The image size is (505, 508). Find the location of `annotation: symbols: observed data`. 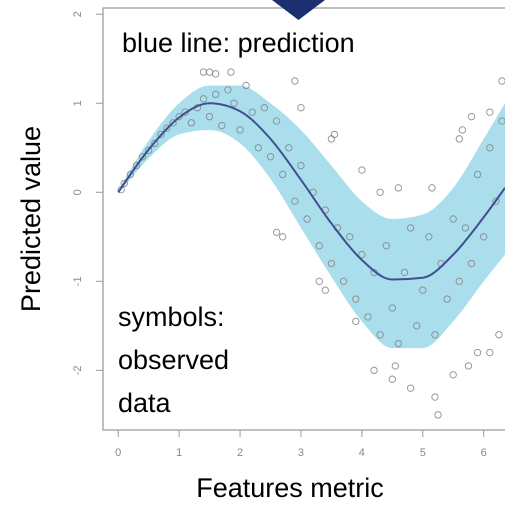

annotation: symbols: observed data is located at coordinates (174, 360).